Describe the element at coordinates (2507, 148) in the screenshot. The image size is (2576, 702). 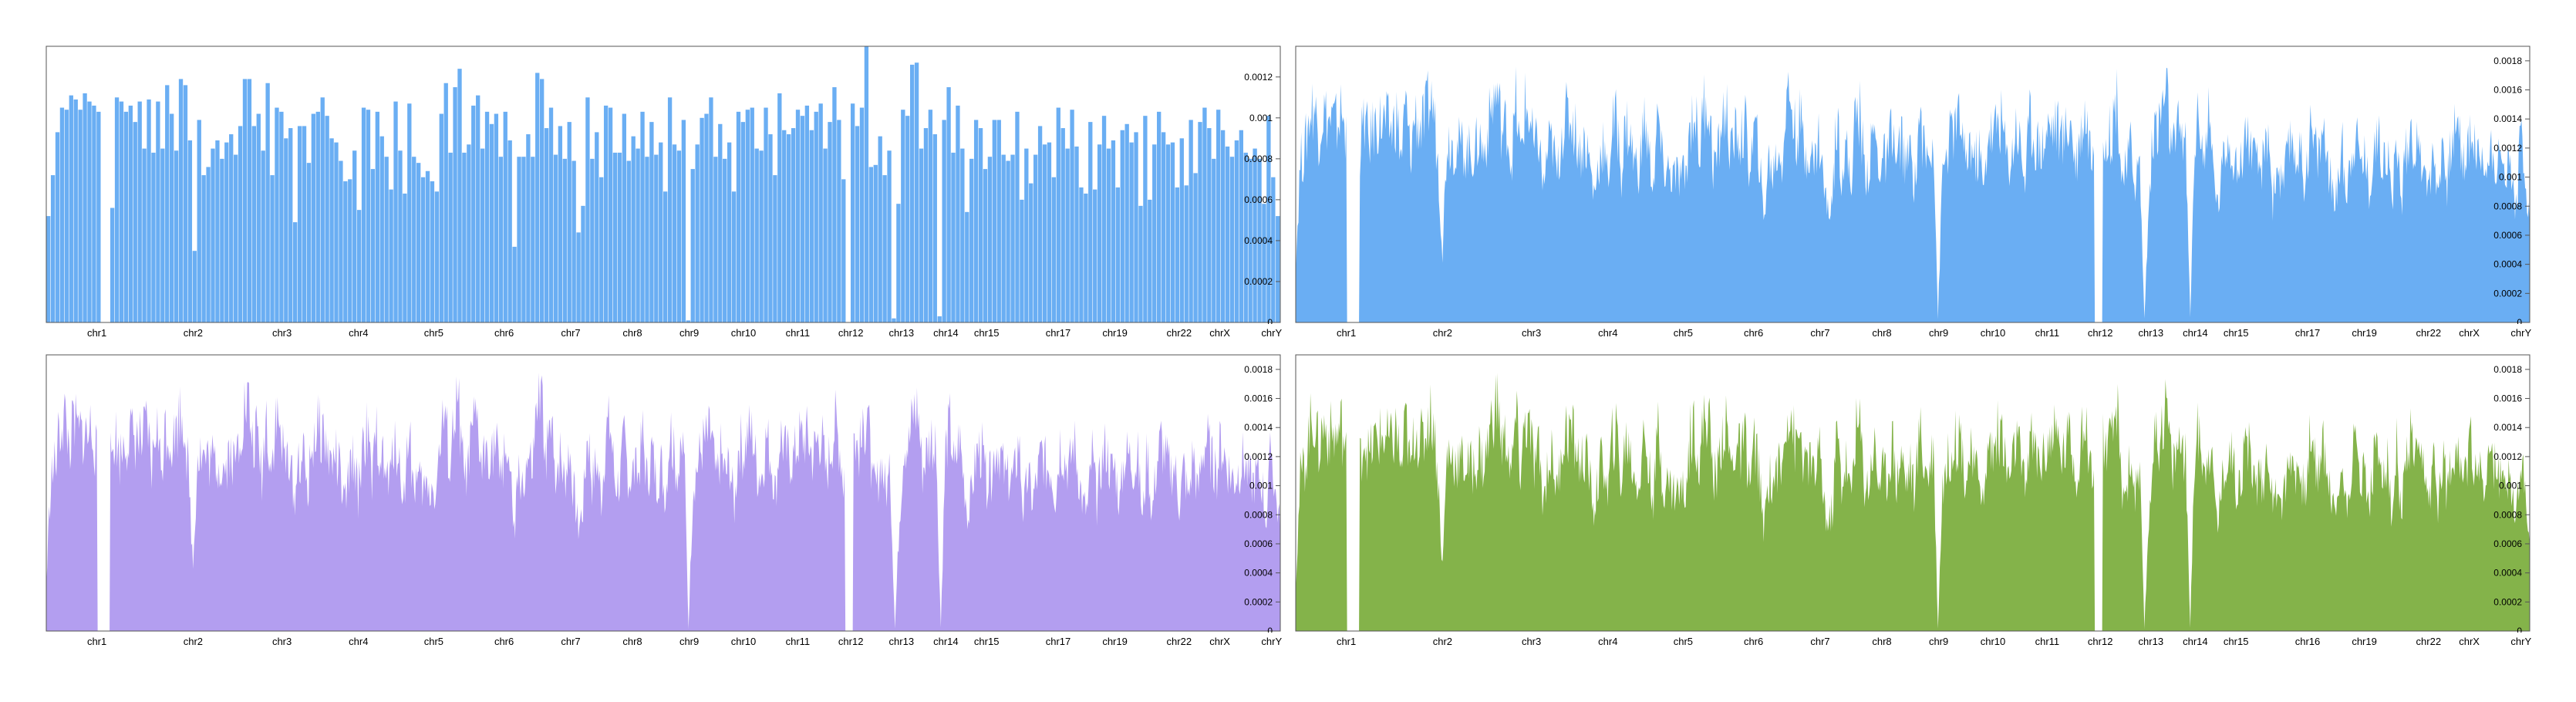
I see `y-tick-label: 0.0012` at that location.